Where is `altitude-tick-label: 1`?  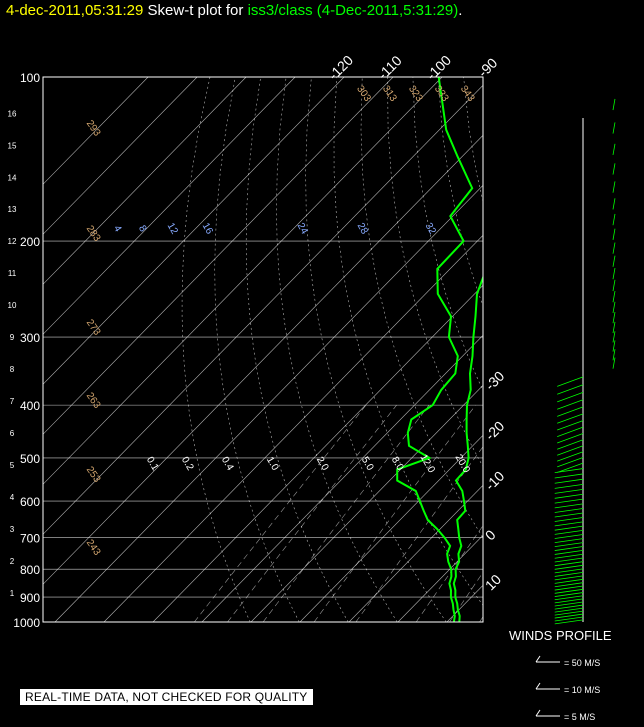 altitude-tick-label: 1 is located at coordinates (12, 593).